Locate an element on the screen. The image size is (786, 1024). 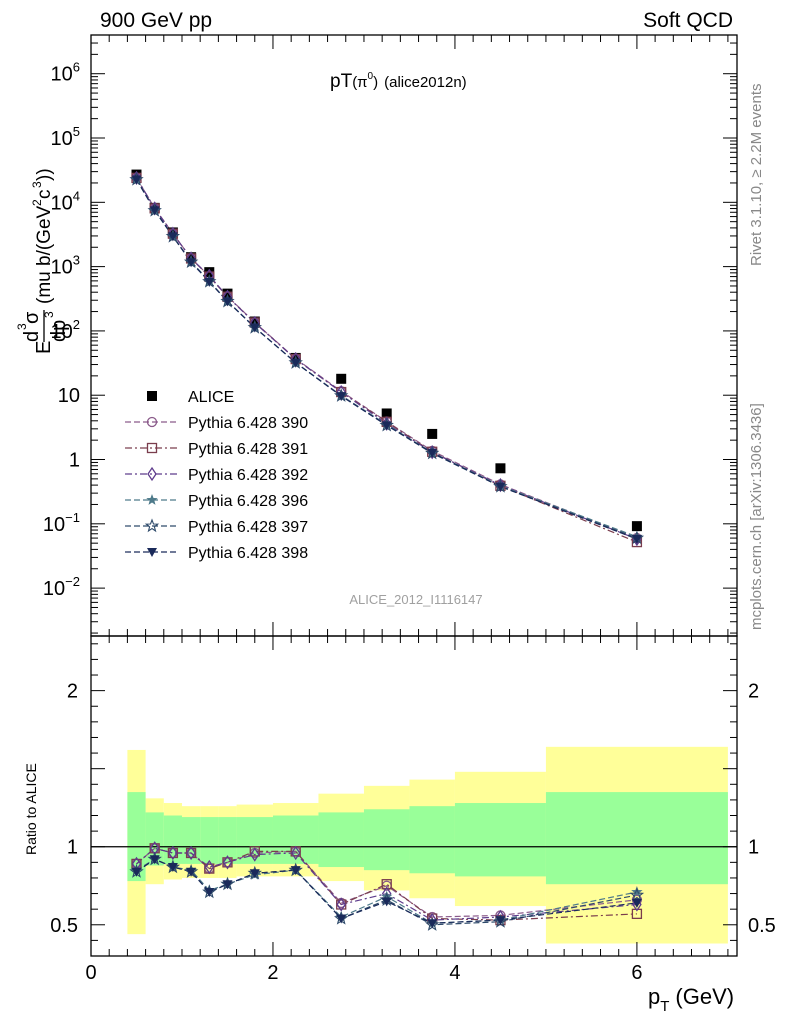
legend-label: Pythia 6.428 396 is located at coordinates (248, 501).